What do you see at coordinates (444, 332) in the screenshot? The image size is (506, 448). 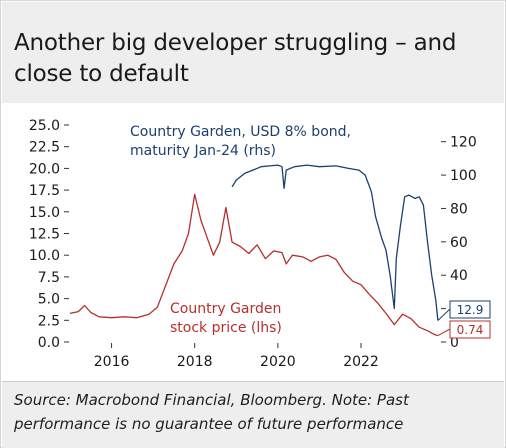 I see `stock-end-value-leader` at bounding box center [444, 332].